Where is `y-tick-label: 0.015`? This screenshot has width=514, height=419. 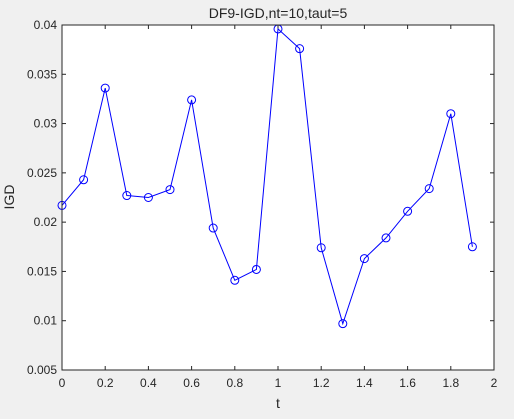 y-tick-label: 0.015 is located at coordinates (42, 271).